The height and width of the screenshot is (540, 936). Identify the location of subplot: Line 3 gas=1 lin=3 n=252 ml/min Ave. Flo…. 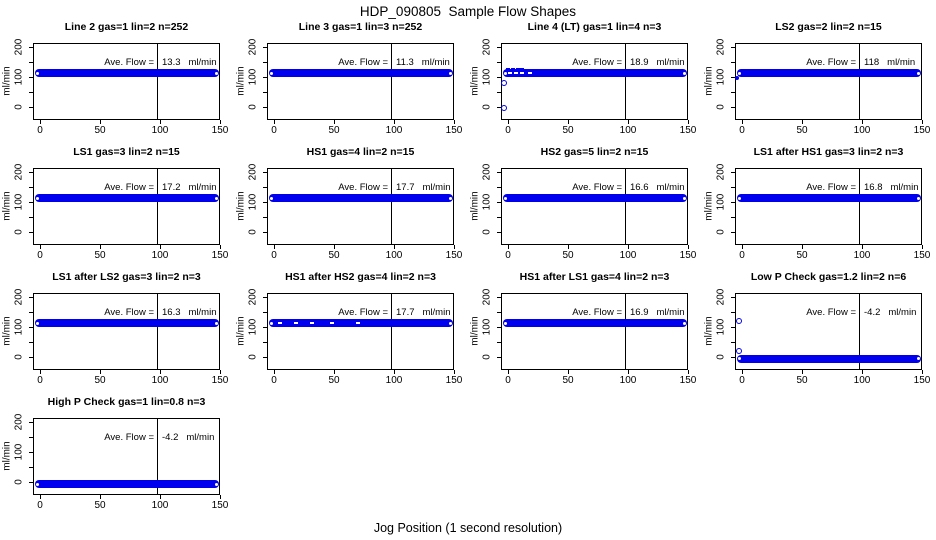
(351, 82).